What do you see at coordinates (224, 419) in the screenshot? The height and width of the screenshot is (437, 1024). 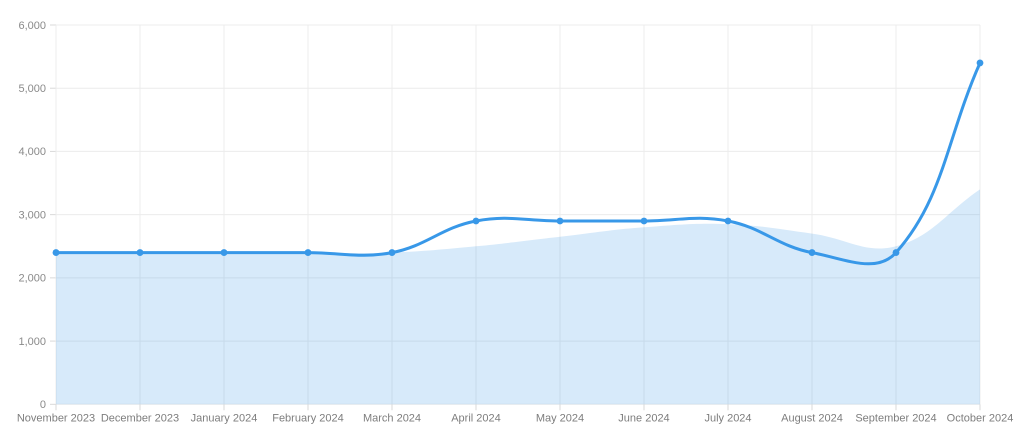 I see `x-axis-tick-label: January 2024` at bounding box center [224, 419].